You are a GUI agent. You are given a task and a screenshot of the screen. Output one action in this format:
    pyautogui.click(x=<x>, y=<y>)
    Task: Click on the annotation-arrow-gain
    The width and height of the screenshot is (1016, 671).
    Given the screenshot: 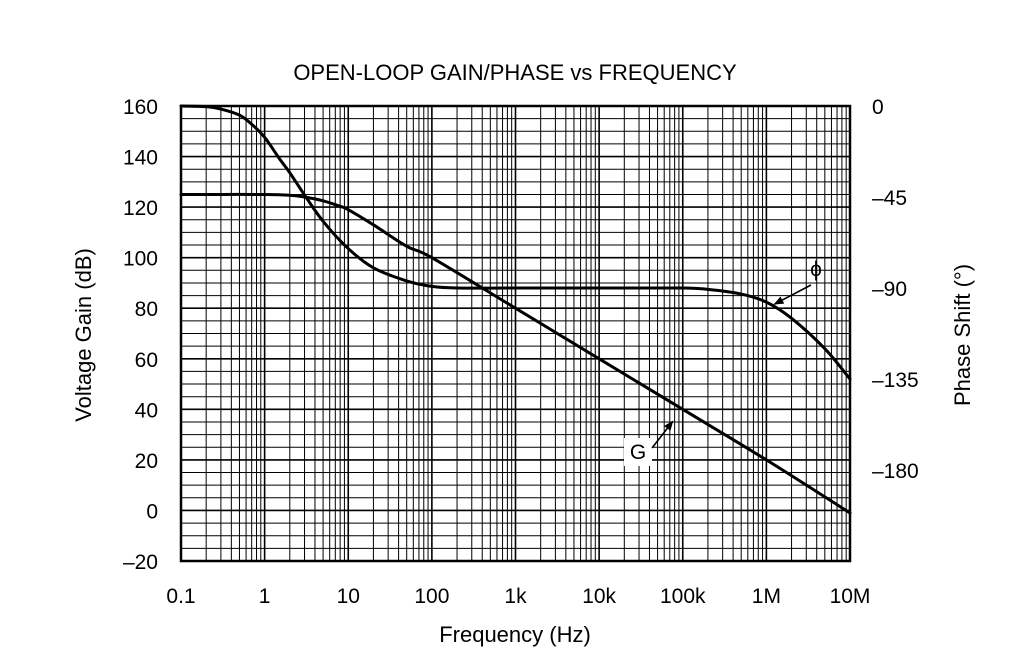 What is the action you would take?
    pyautogui.click(x=662, y=434)
    